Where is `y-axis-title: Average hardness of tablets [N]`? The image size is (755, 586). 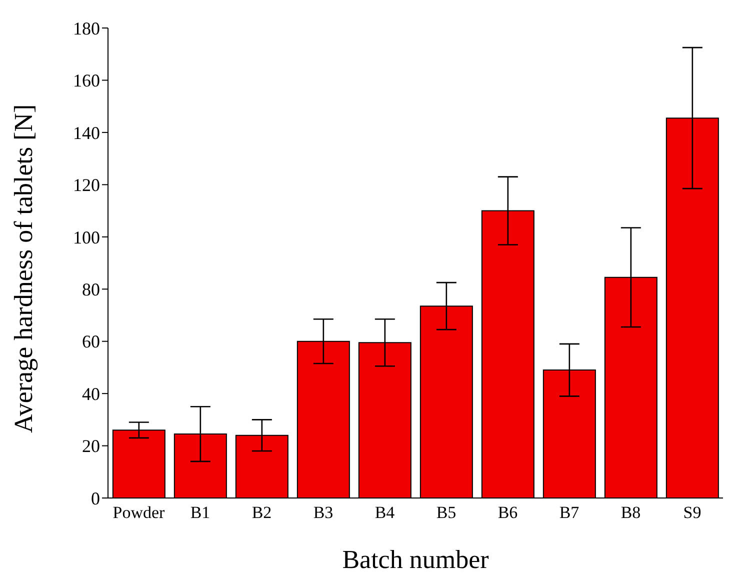 y-axis-title: Average hardness of tablets [N] is located at coordinates (23, 268).